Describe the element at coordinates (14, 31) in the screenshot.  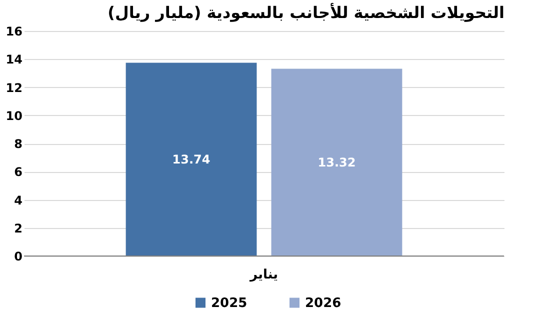
I see `y-tick-label: 16` at that location.